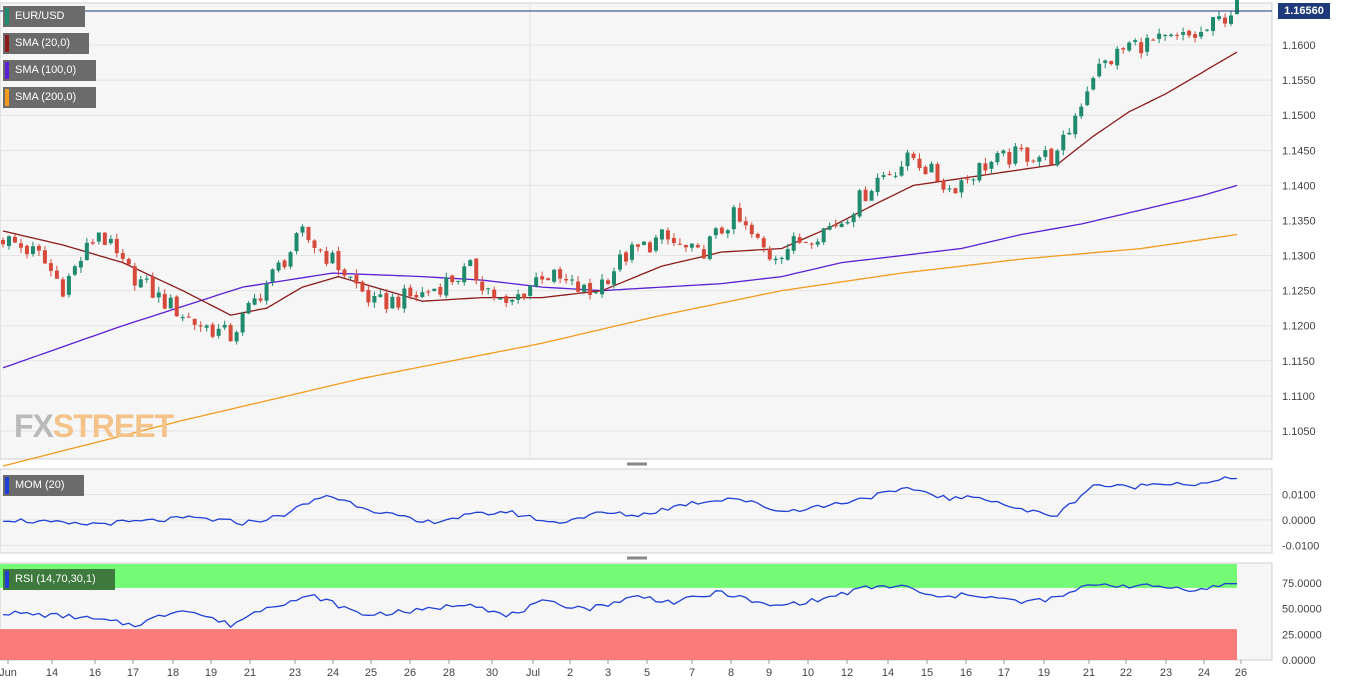  I want to click on rsi-axis: 75.0000 50.0000 25.0000 0.0000, so click(1302, 622).